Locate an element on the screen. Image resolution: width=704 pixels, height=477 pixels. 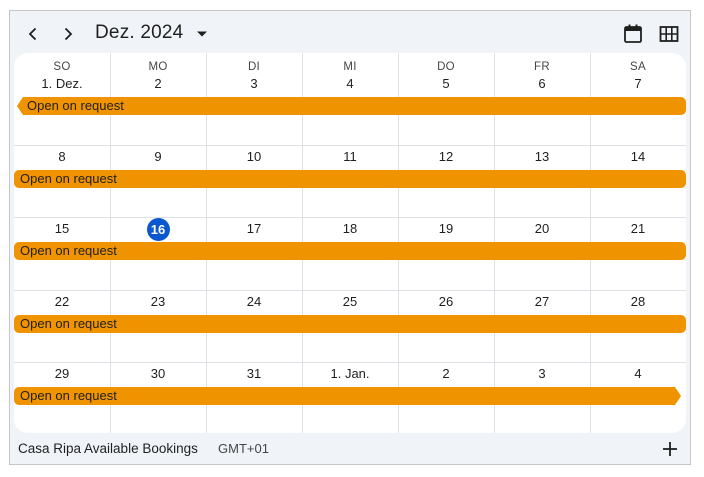
day-label: 7 is located at coordinates (638, 83).